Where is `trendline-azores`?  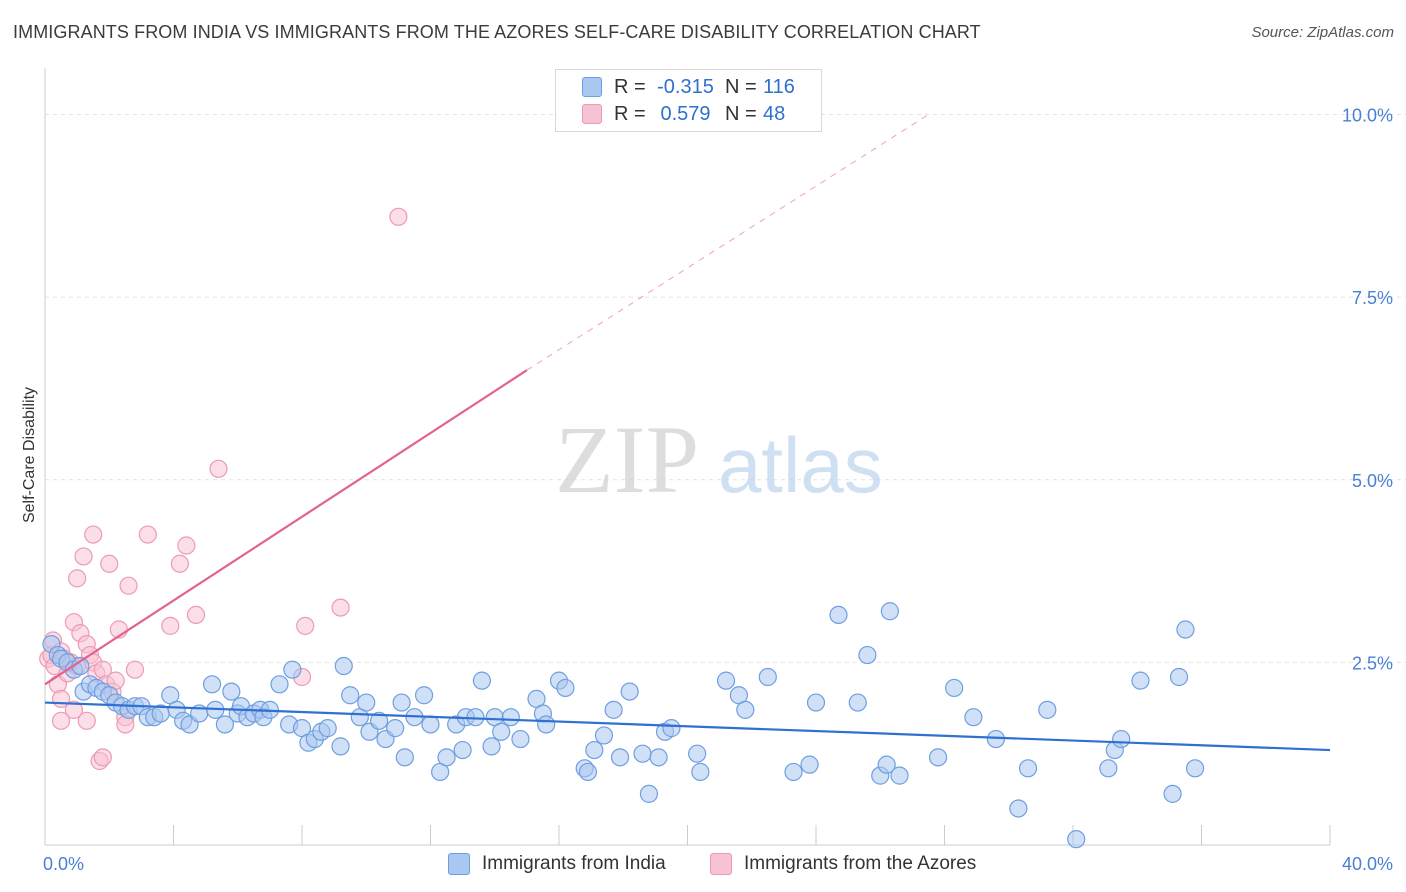
trendline-azores is located at coordinates (286, 527).